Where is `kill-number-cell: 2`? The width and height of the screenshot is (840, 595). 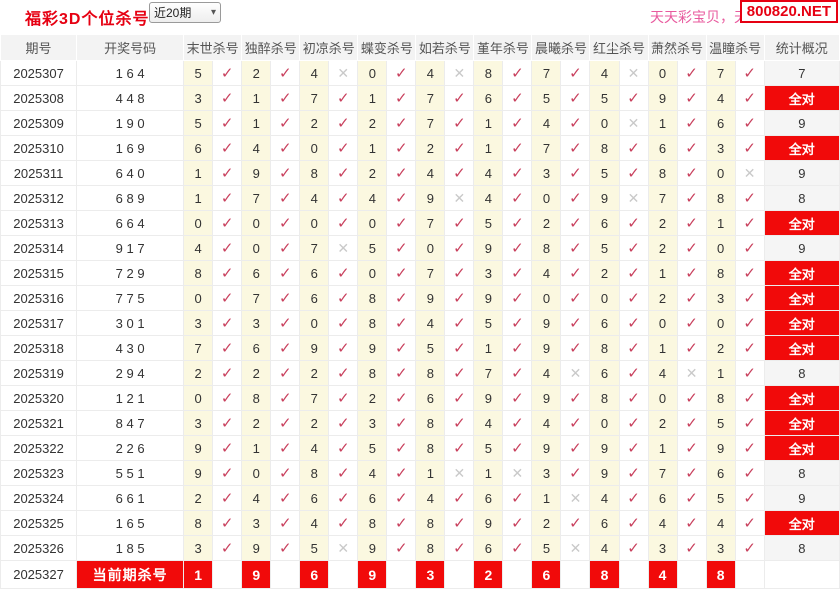 kill-number-cell: 2 is located at coordinates (662, 423).